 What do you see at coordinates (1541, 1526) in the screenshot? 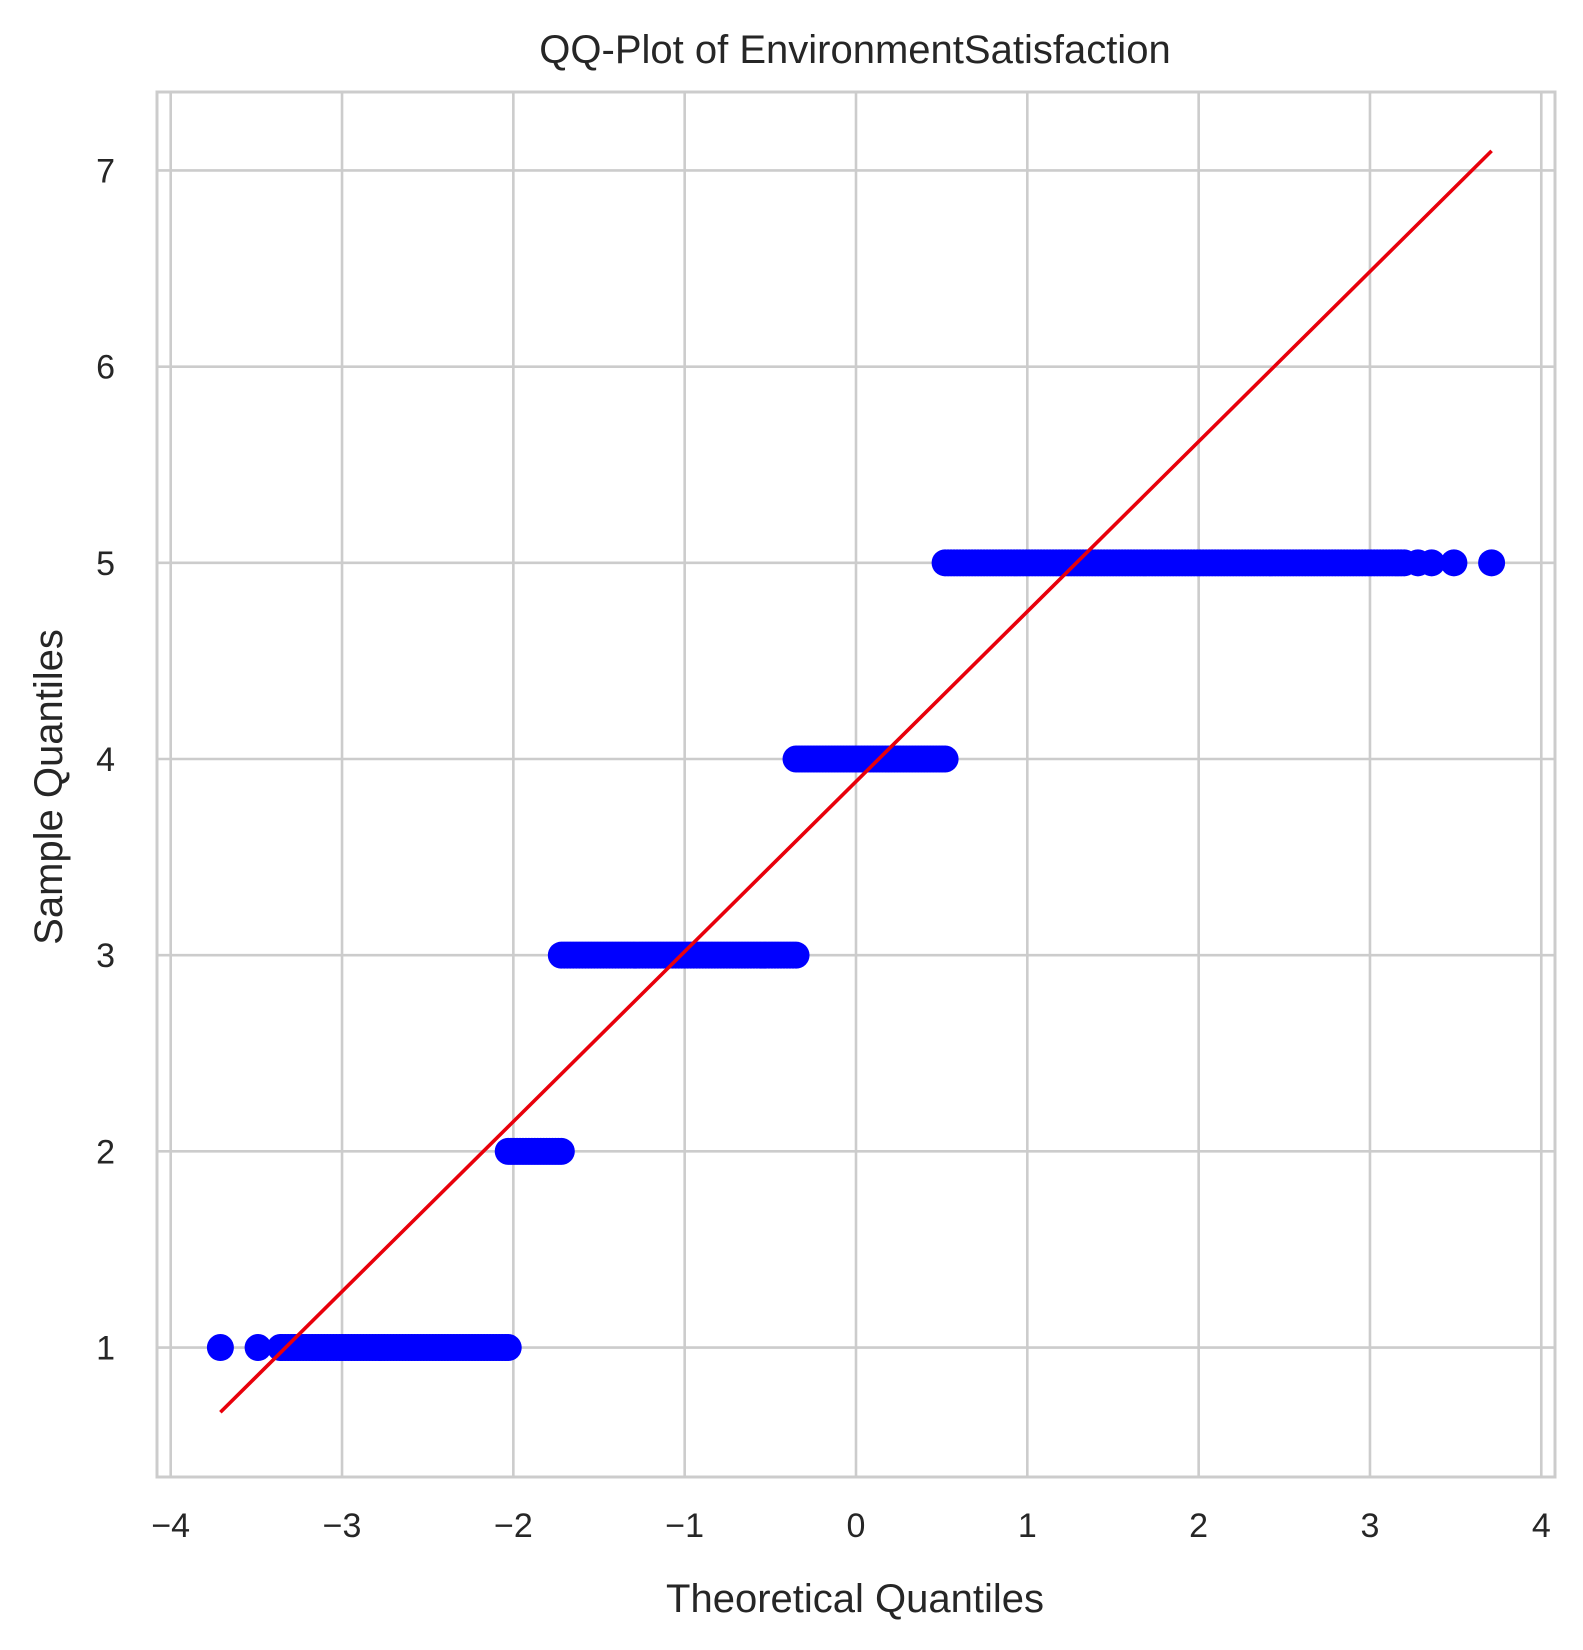
I see `x-tick-label: 4` at bounding box center [1541, 1526].